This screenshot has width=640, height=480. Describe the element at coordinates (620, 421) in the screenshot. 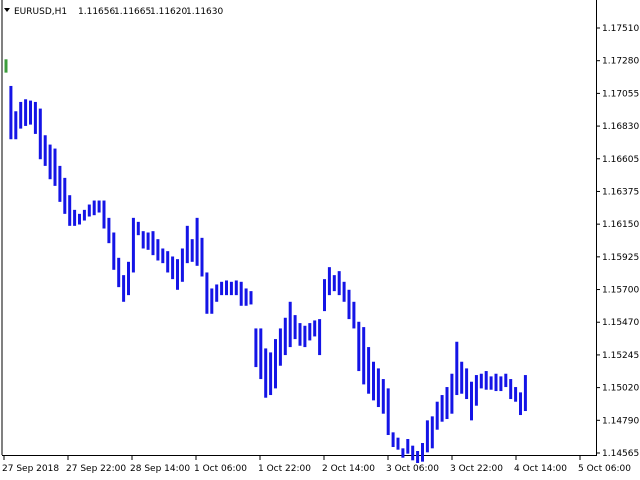

I see `y-tick-label: 1.14790` at that location.